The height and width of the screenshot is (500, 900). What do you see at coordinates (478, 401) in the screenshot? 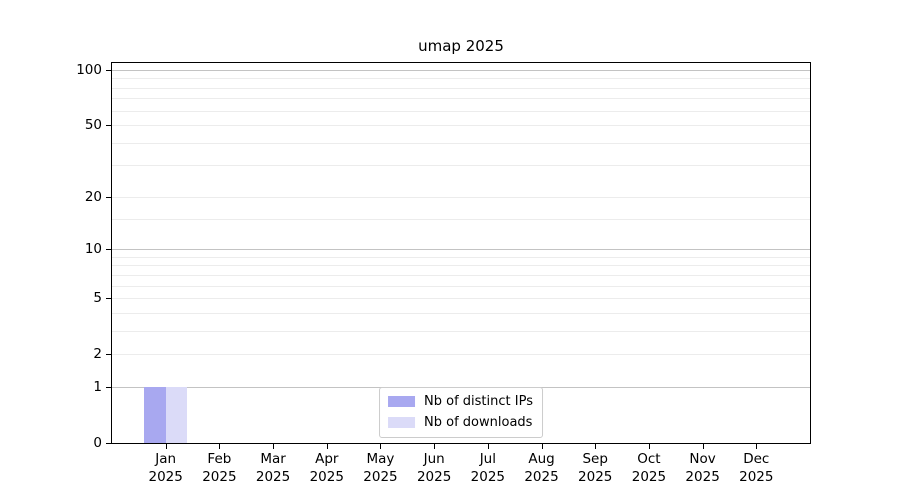
I see `legend-label-distinct-ips: Nb of distinct IPs` at bounding box center [478, 401].